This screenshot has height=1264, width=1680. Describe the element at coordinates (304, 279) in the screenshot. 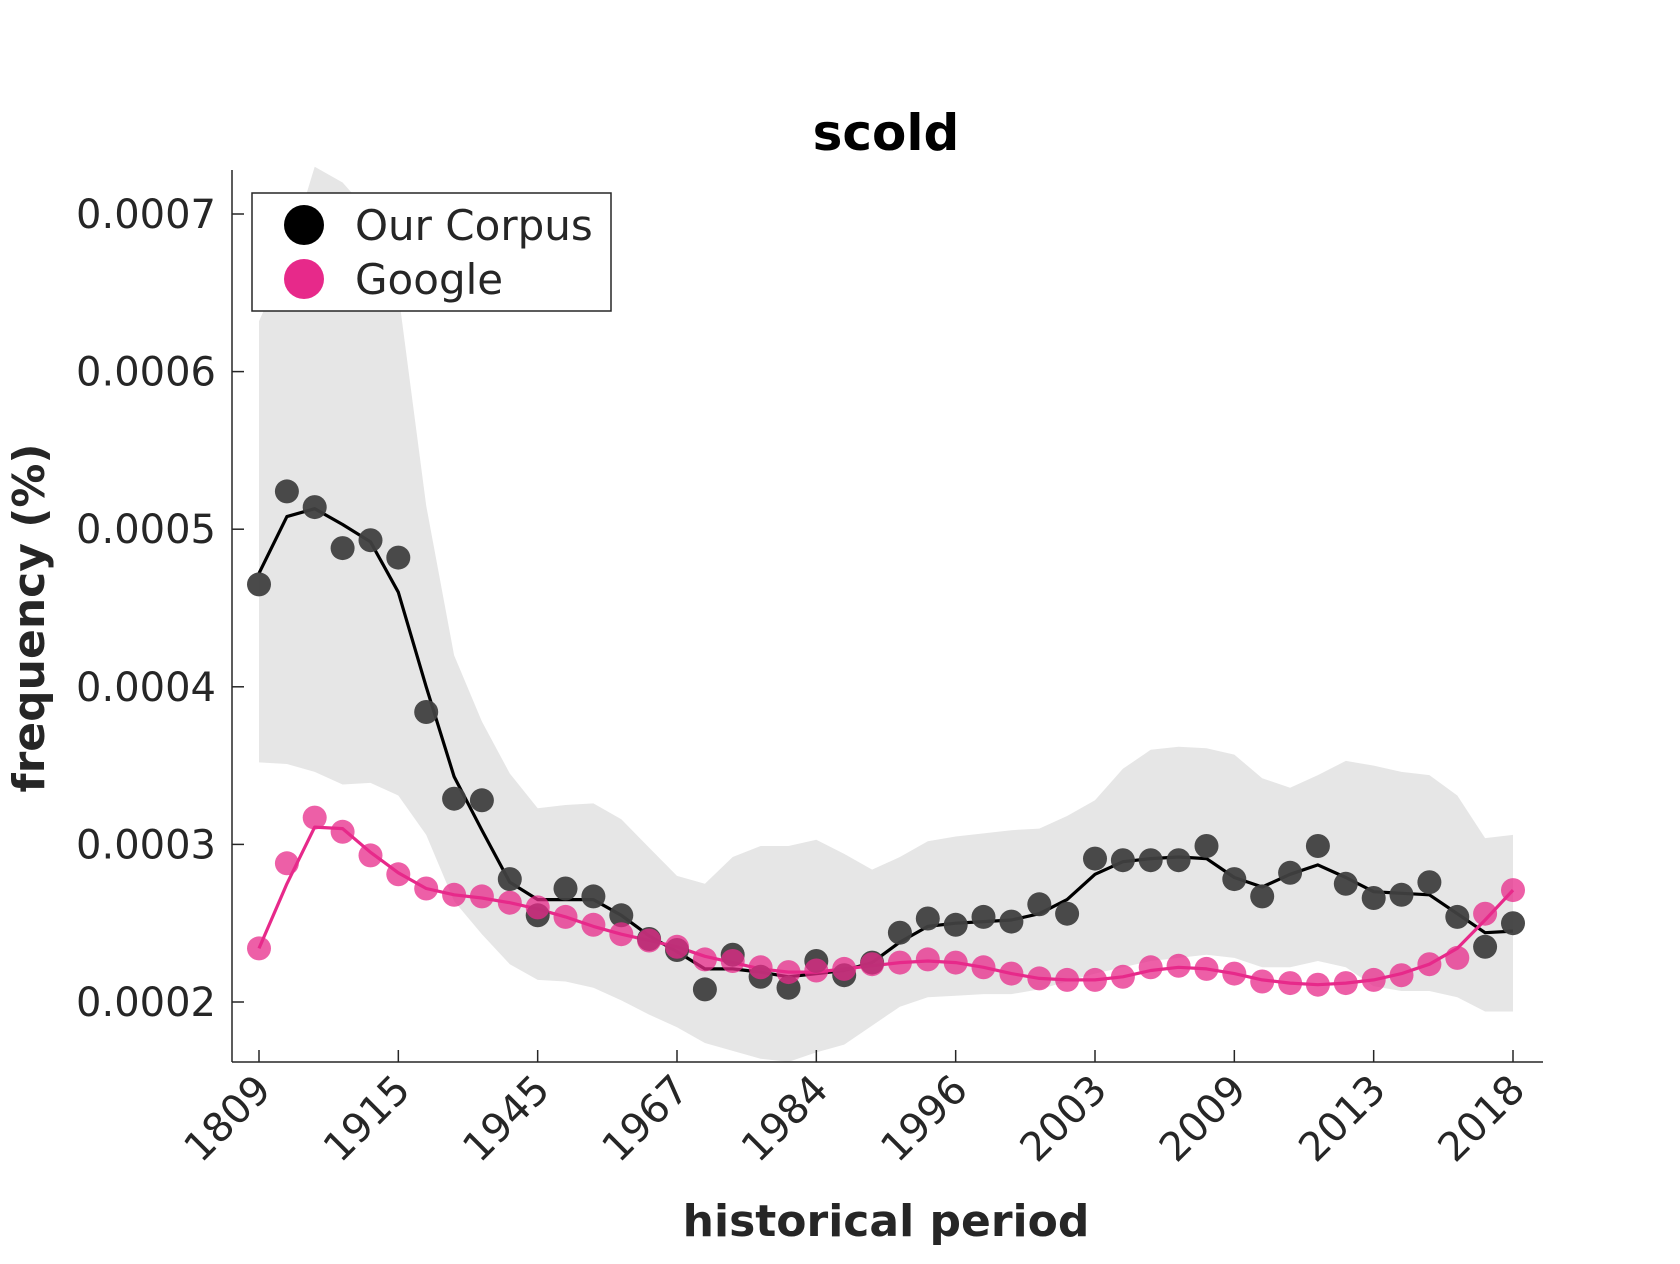

I see `legend-marker-google` at that location.